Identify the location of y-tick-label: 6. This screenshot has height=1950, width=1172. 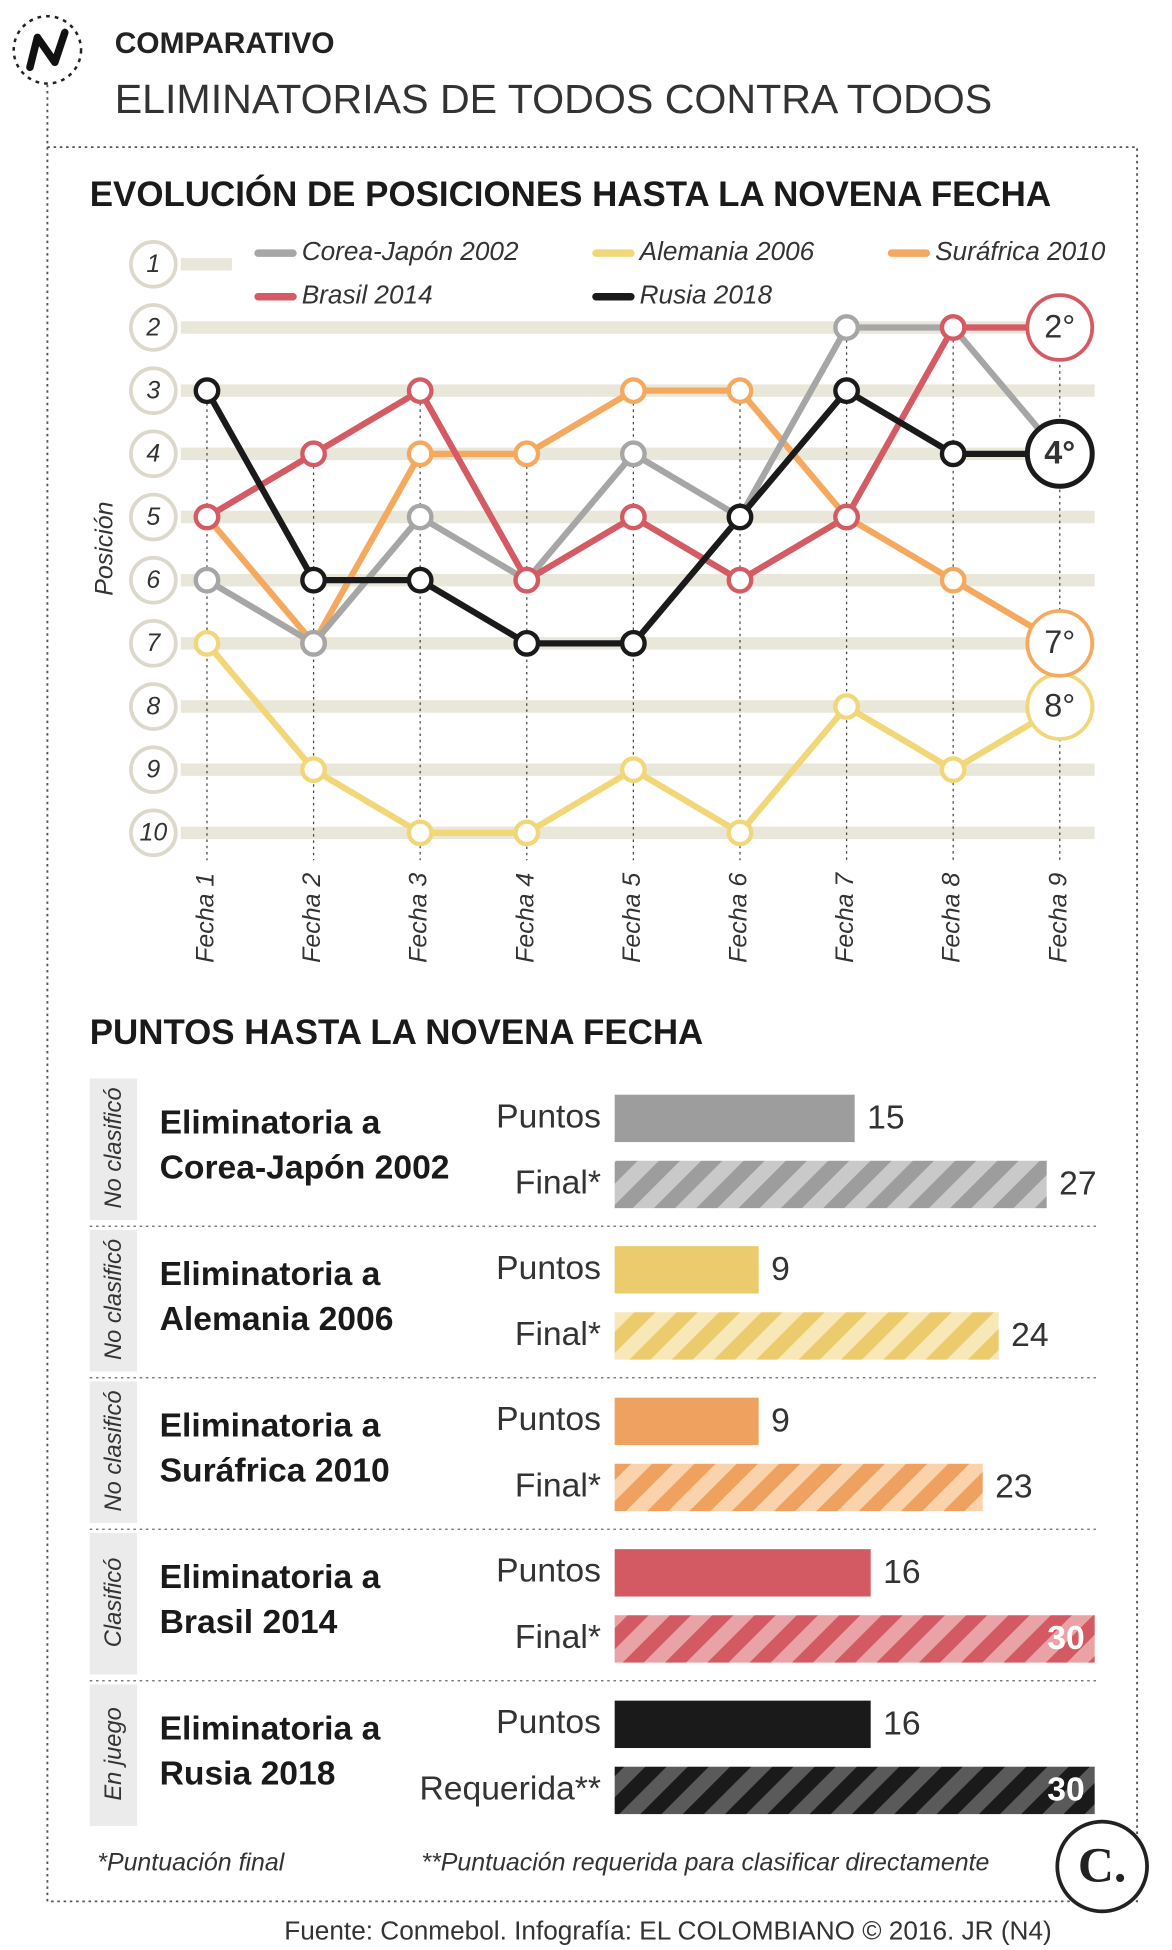
(153, 580).